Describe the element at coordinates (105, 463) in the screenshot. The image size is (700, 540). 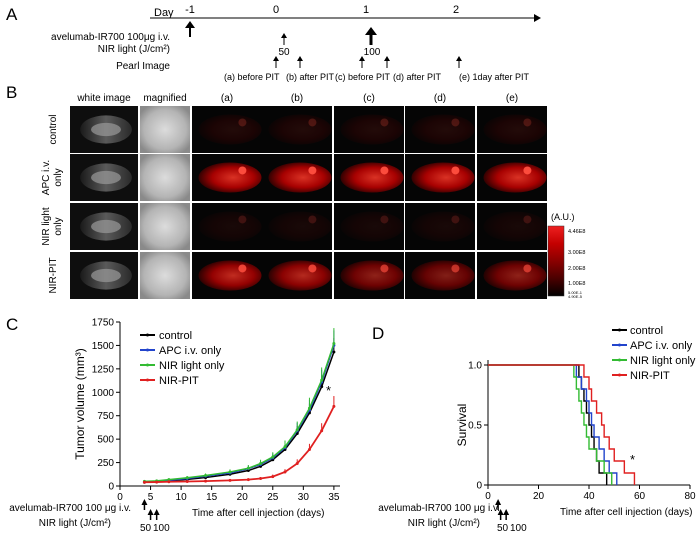
I see `c-y-tick-label-250: 250` at that location.